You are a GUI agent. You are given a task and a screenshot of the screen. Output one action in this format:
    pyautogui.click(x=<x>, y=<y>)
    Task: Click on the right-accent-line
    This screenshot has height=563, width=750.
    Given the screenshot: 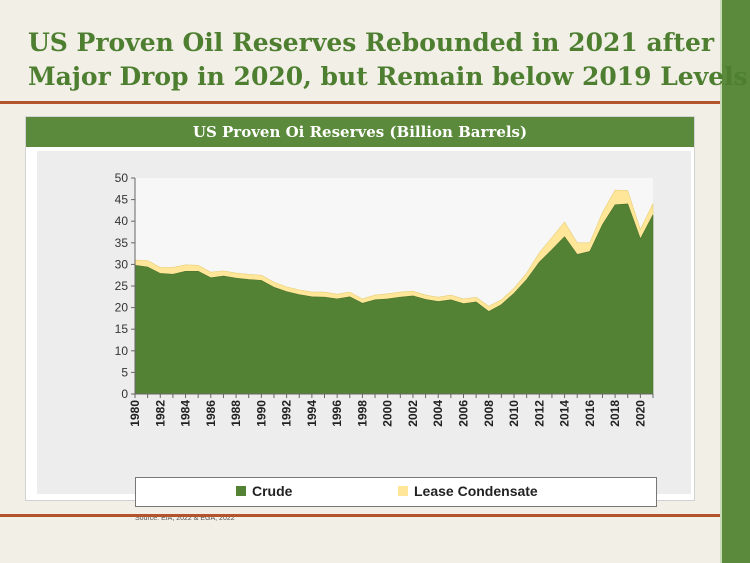 What is the action you would take?
    pyautogui.click(x=721, y=281)
    